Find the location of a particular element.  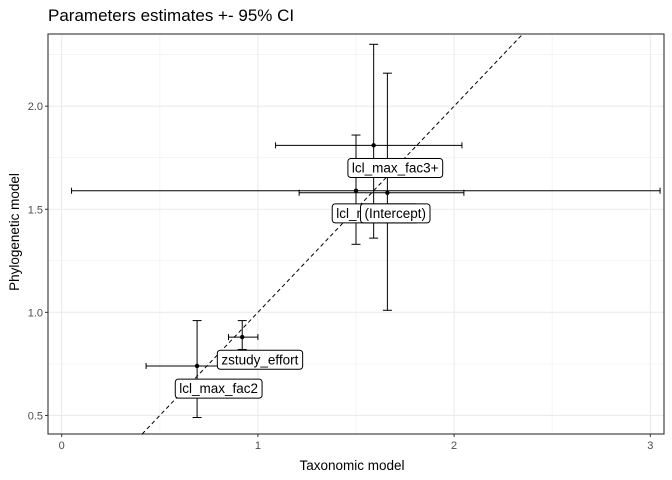

point-label-group: zstudy_effort is located at coordinates (260, 359).